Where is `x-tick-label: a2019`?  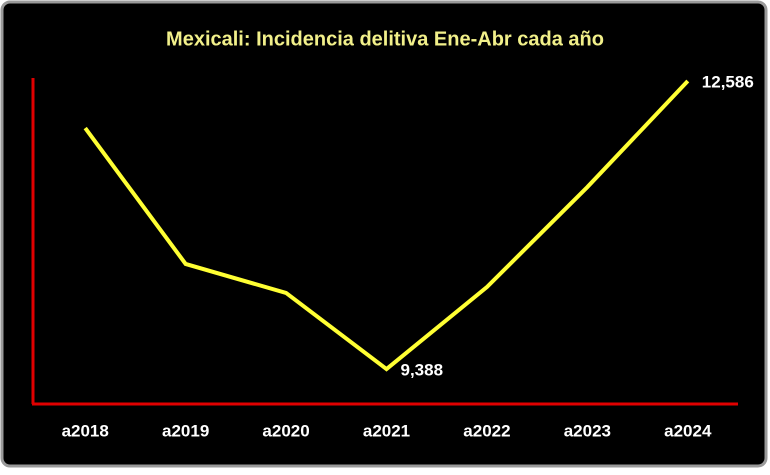 x-tick-label: a2019 is located at coordinates (185, 430).